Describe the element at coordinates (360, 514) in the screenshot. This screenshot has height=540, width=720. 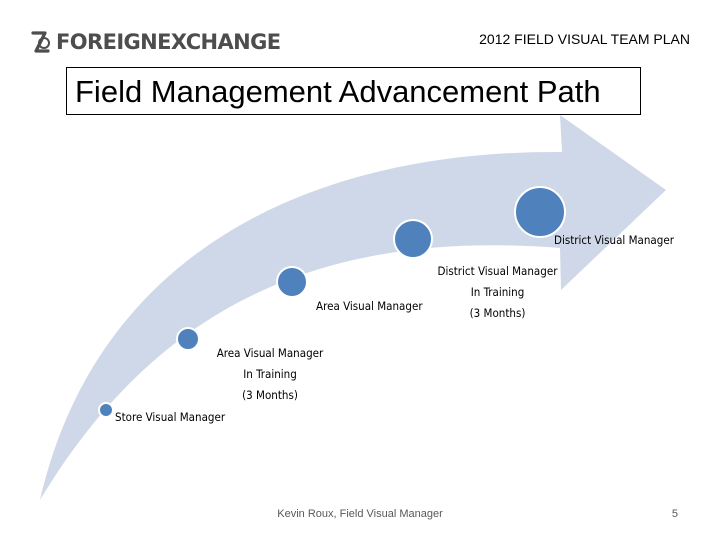
I see `footer-presenter: Kevin Roux, Field Visual Manager` at that location.